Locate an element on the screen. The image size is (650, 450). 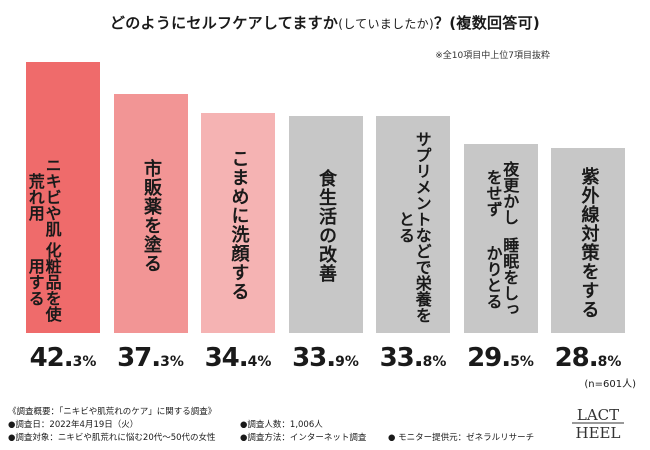
value-label-6: 29.5% is located at coordinates (500, 358).